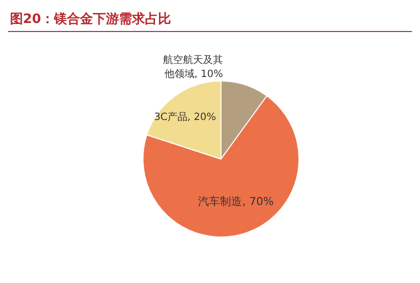 The image size is (420, 283). I want to click on chart-title: 图20：镁合金下游需求占比, so click(210, 20).